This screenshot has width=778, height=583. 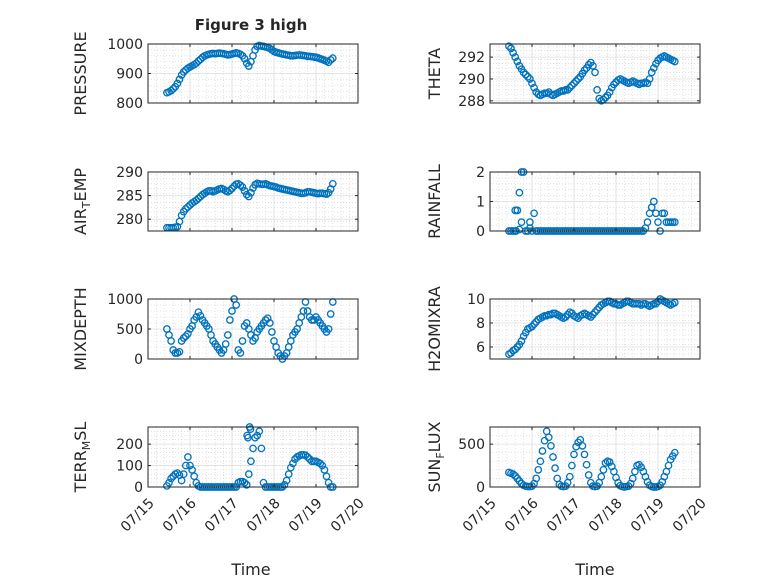 I want to click on y-tick-label: 292, so click(x=471, y=58).